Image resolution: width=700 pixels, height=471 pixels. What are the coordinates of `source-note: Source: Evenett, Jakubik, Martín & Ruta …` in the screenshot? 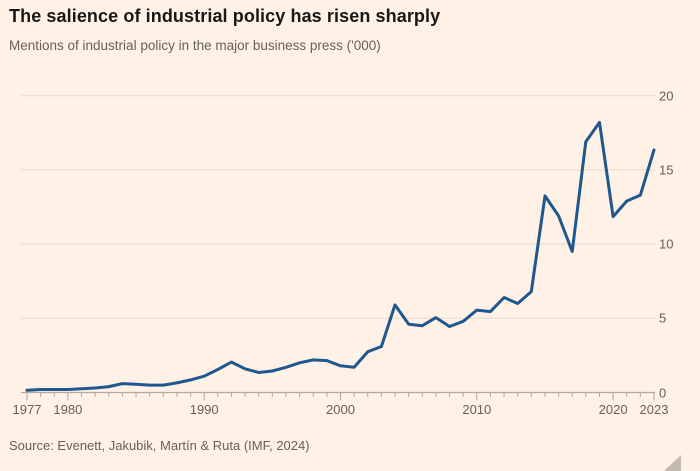 It's located at (159, 445).